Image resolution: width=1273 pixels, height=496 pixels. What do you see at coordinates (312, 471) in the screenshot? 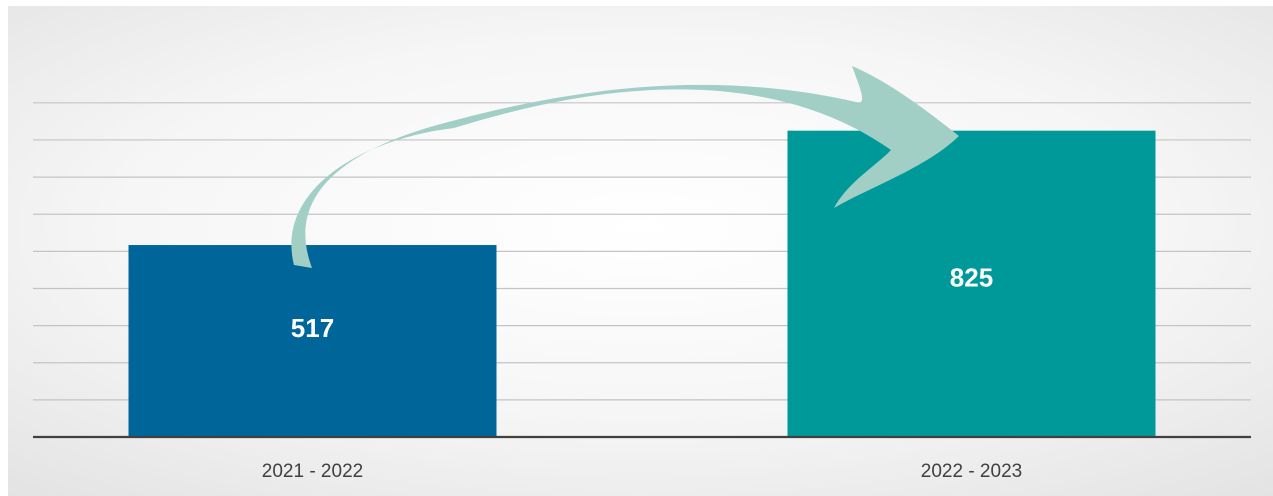
I see `x-tick-label-1: 2021 - 2022` at bounding box center [312, 471].